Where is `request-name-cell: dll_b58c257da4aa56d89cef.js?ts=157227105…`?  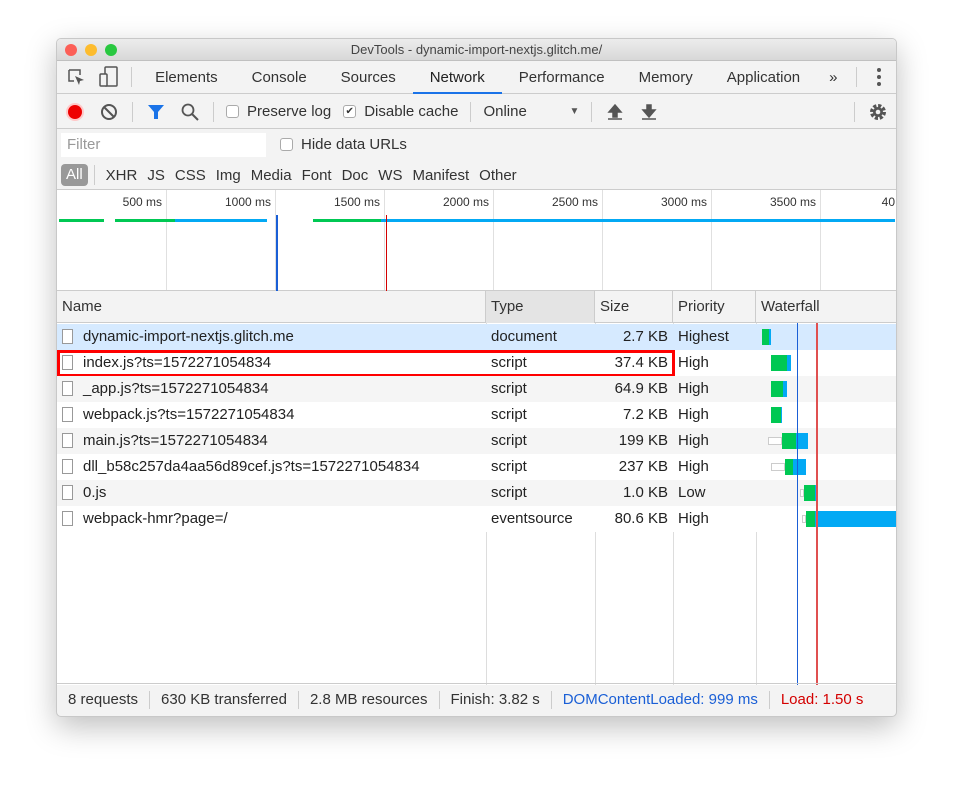
request-name-cell: dll_b58c257da4aa56d89cef.js?ts=157227105… is located at coordinates (271, 467).